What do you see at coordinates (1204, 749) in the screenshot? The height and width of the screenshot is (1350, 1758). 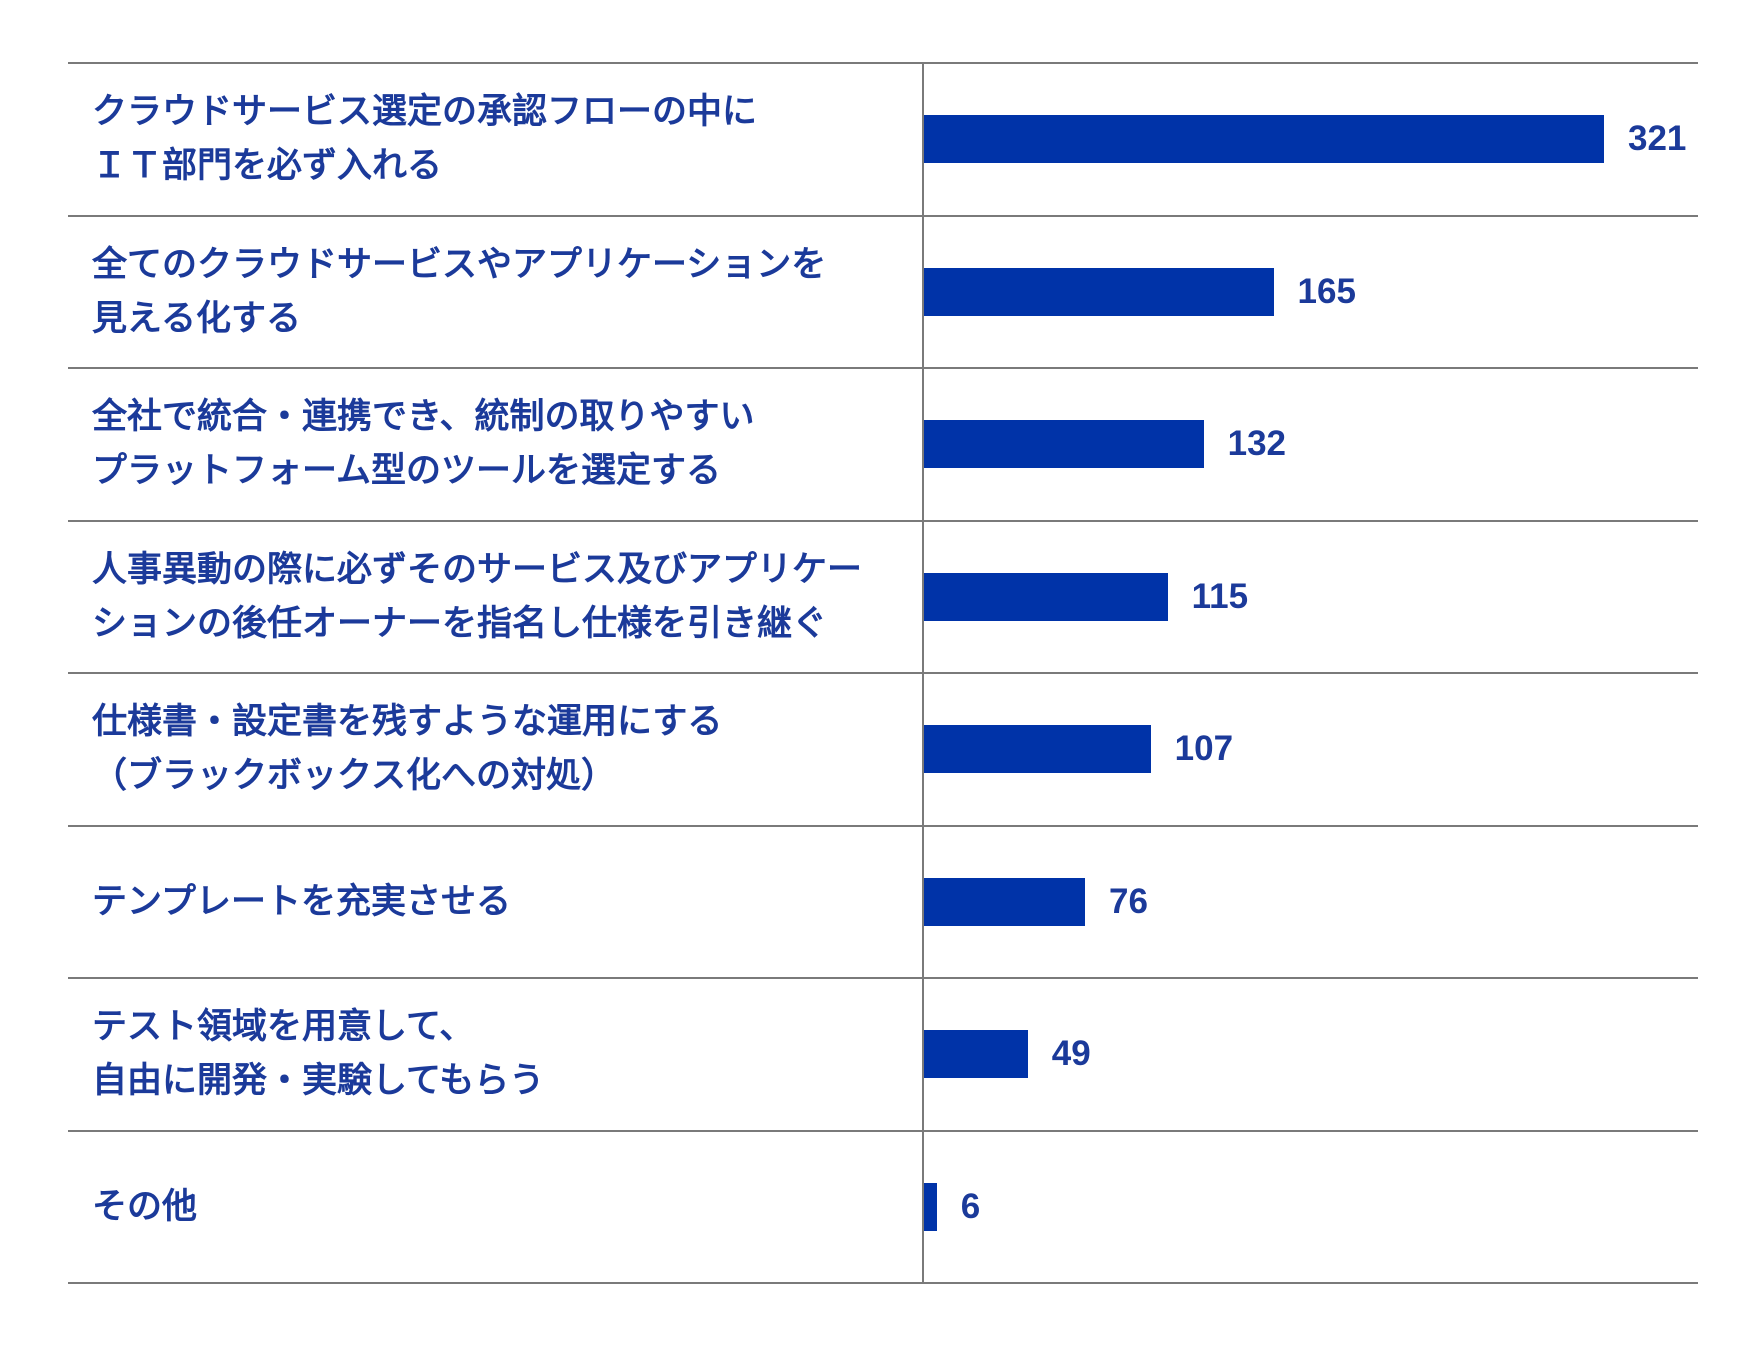 I see `value-label: 107` at bounding box center [1204, 749].